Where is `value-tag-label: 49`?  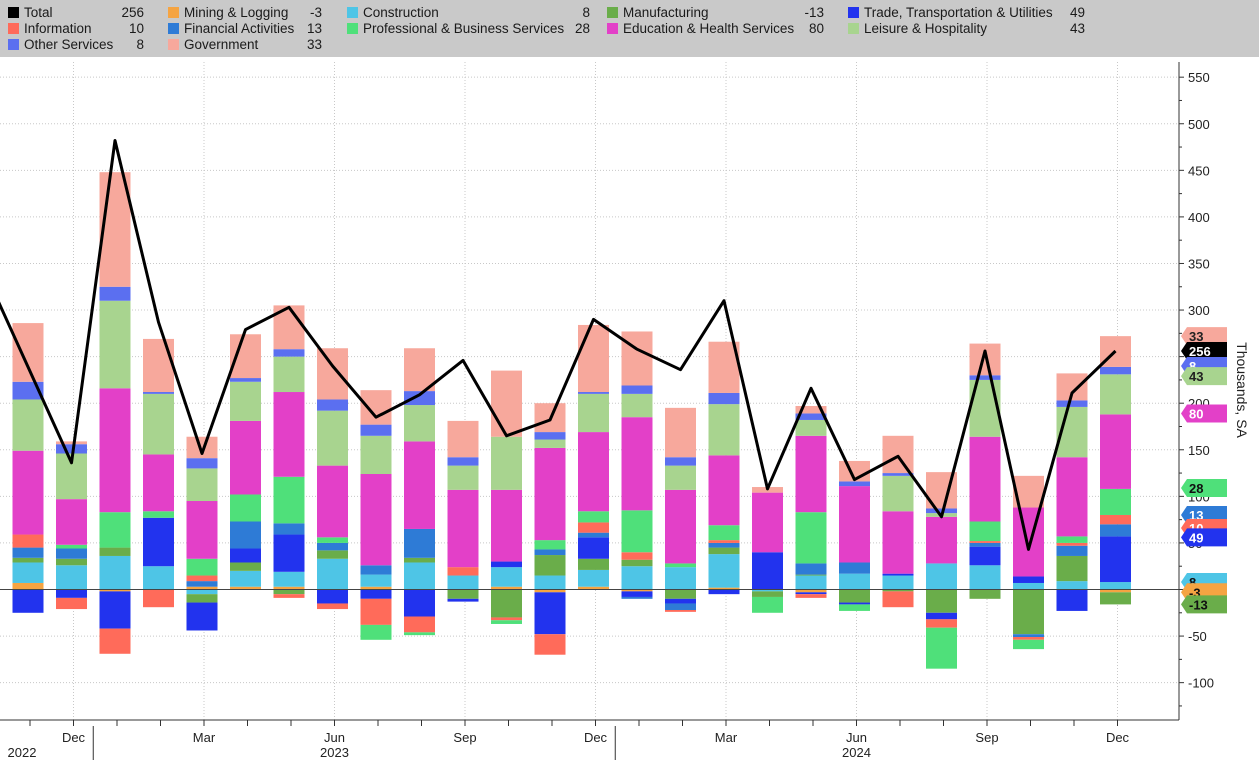
value-tag-label: 49 is located at coordinates (1196, 537).